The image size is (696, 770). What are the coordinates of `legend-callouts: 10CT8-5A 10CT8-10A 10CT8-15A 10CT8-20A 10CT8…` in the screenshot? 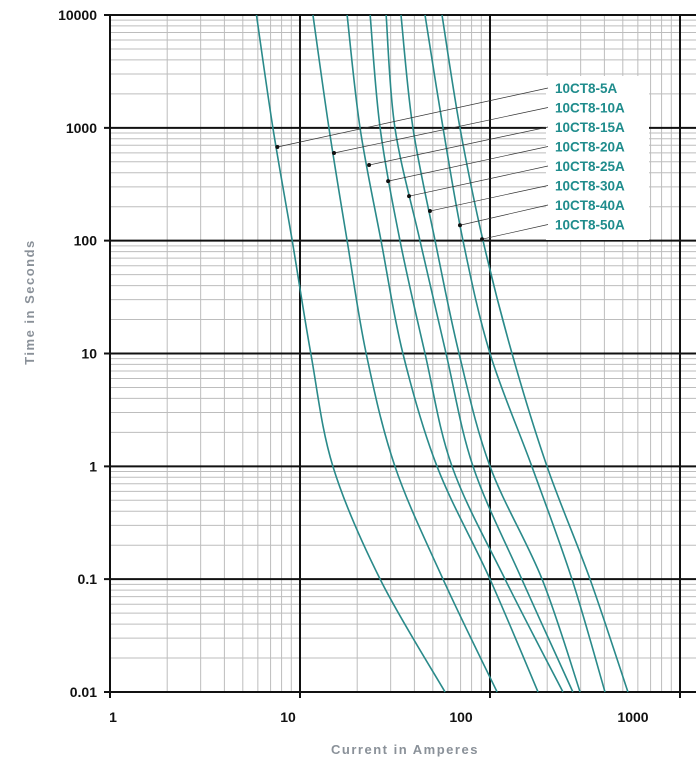 It's located at (450, 161).